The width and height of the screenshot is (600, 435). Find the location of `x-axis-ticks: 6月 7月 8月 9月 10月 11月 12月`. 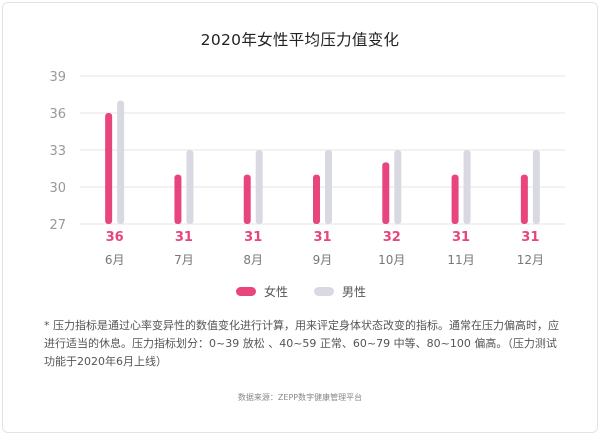

x-axis-ticks: 6月 7月 8月 9月 10月 11月 12月 is located at coordinates (324, 260).